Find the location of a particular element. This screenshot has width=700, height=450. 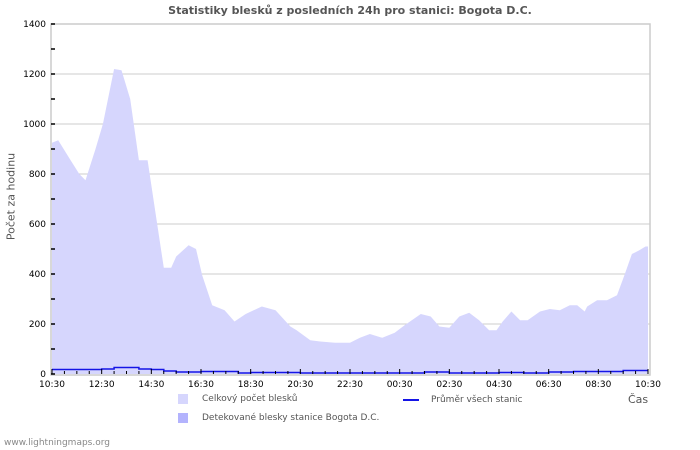

svg-text: 800 is located at coordinates (37, 175).